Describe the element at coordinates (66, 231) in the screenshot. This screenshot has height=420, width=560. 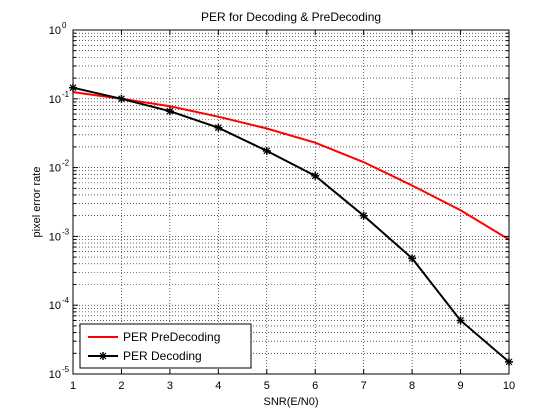
I see `y-tick-exponent: -3` at that location.